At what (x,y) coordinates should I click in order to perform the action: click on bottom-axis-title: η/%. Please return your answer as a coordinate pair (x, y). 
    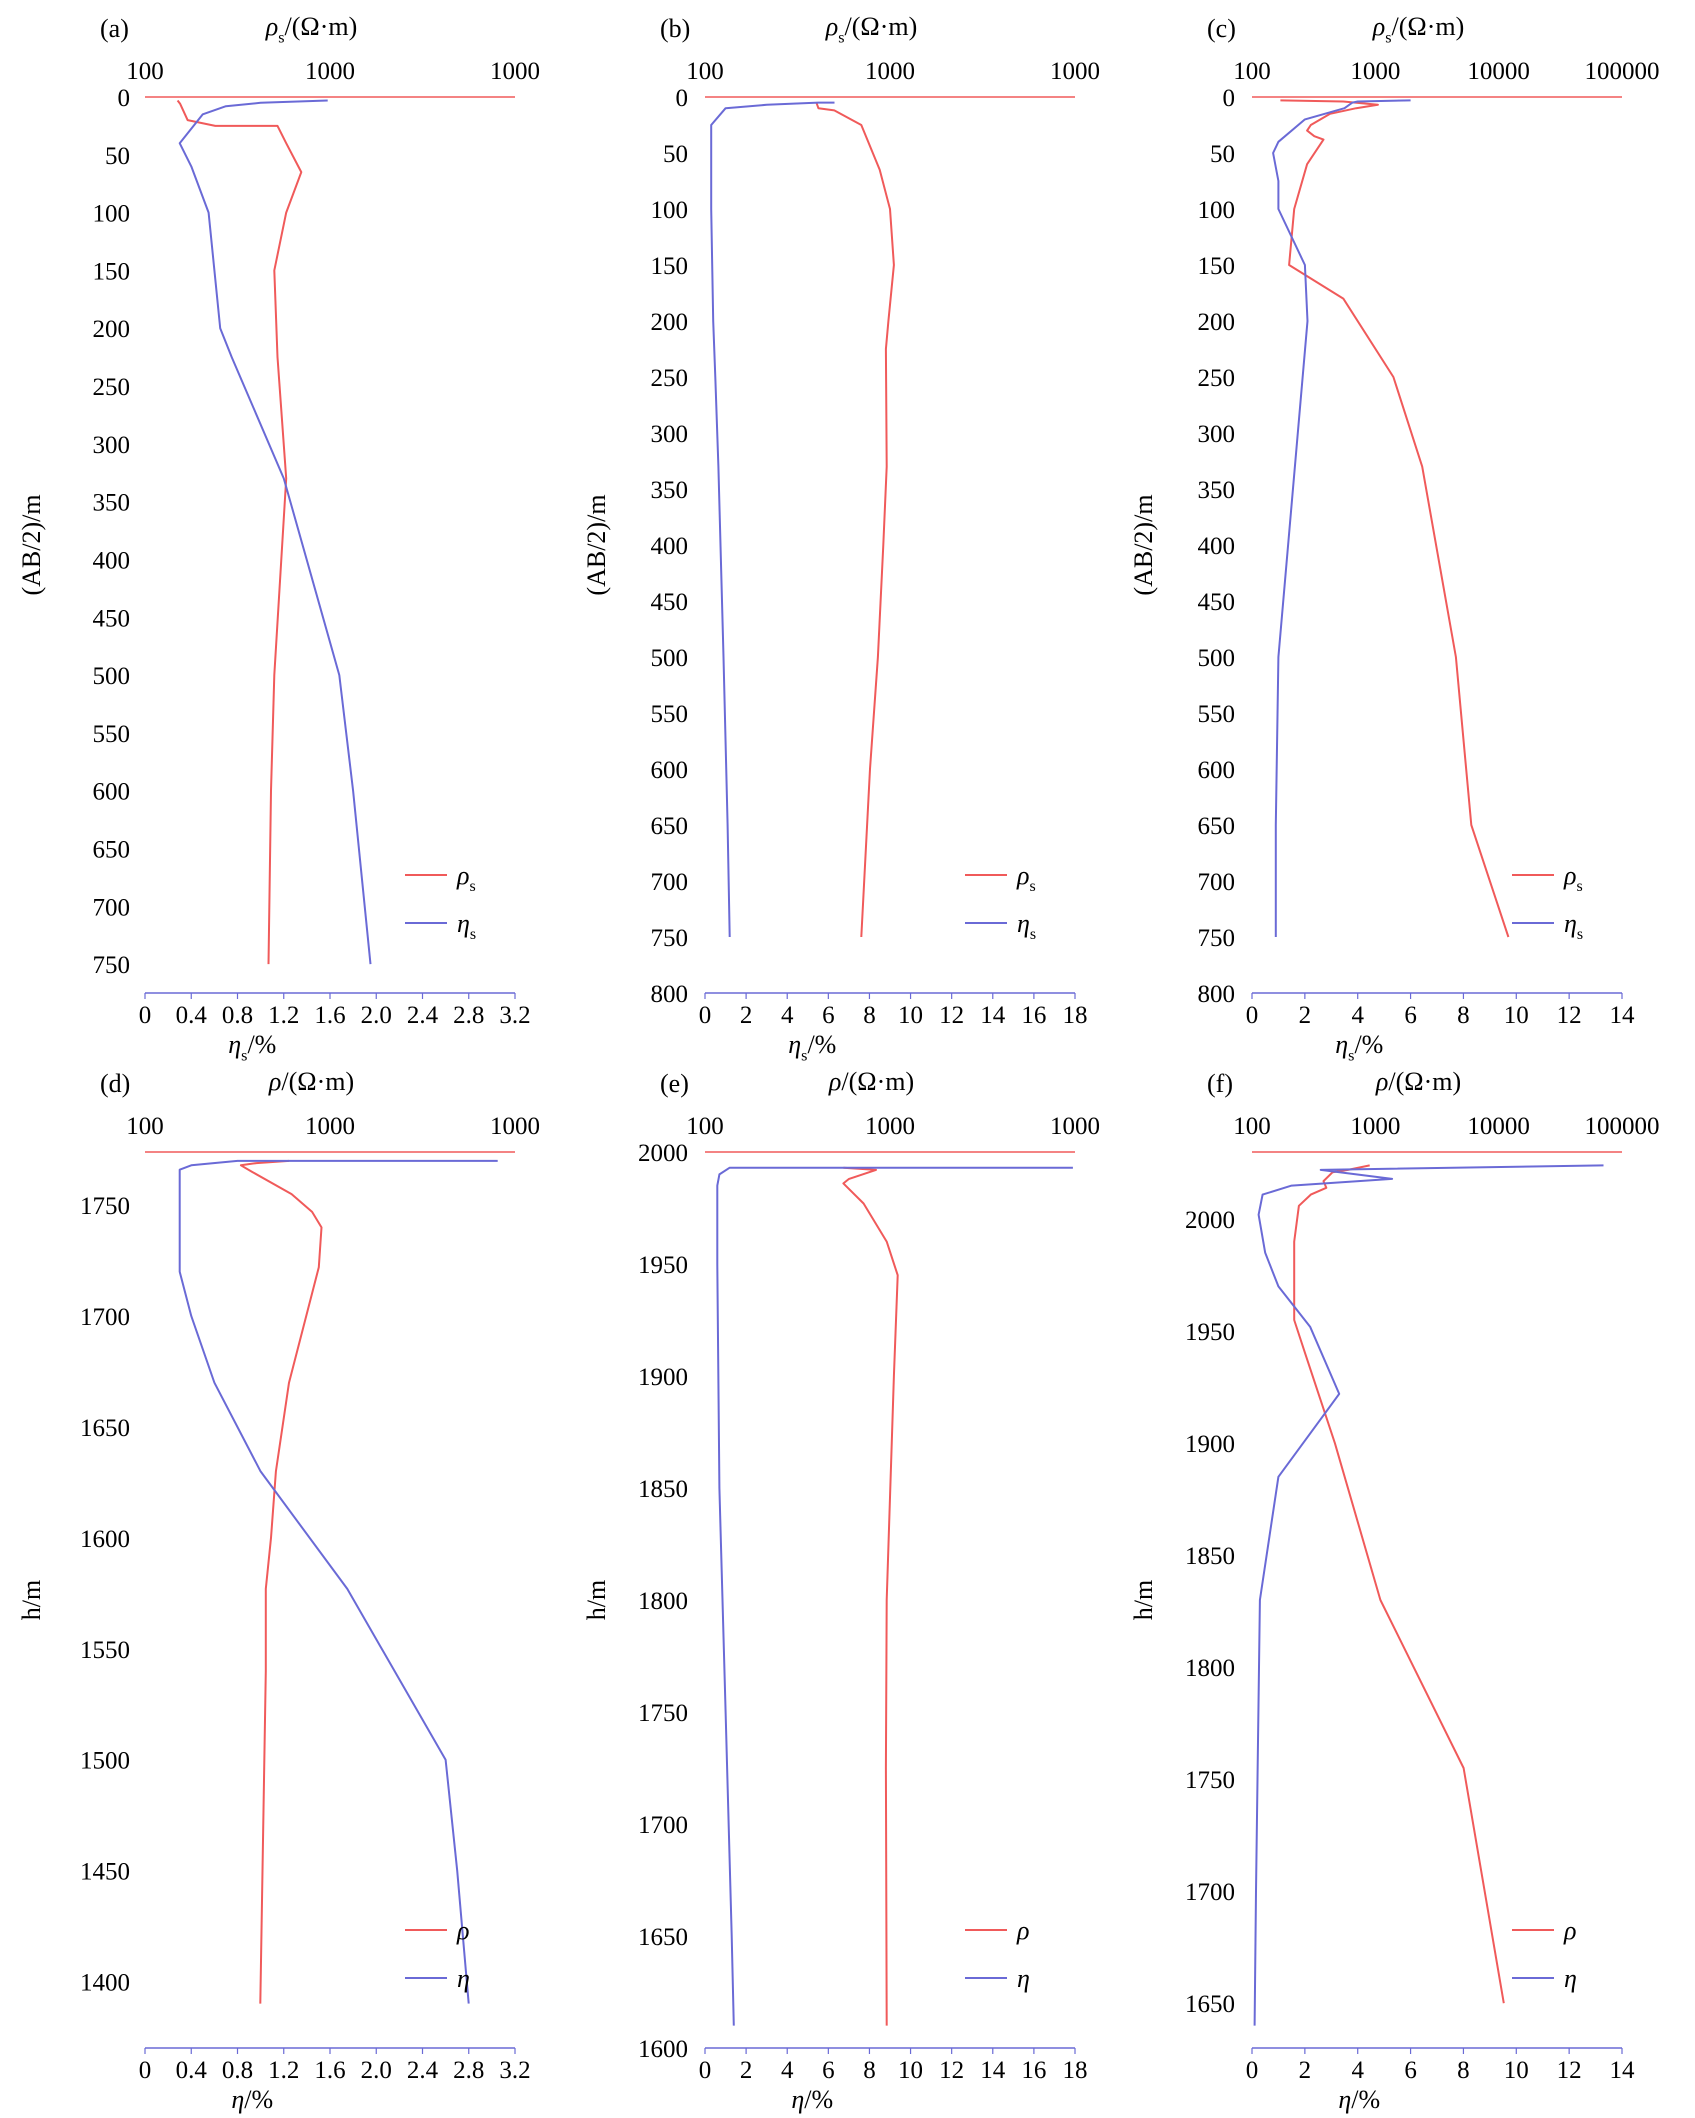
    Looking at the image, I should click on (252, 2099).